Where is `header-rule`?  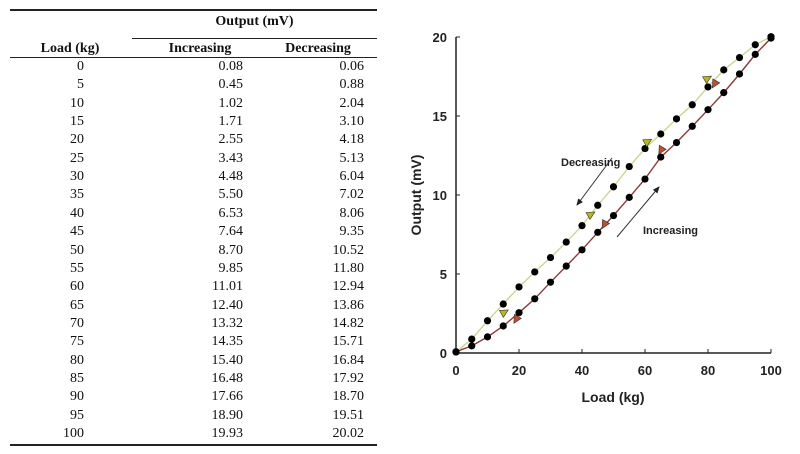
header-rule is located at coordinates (193, 57).